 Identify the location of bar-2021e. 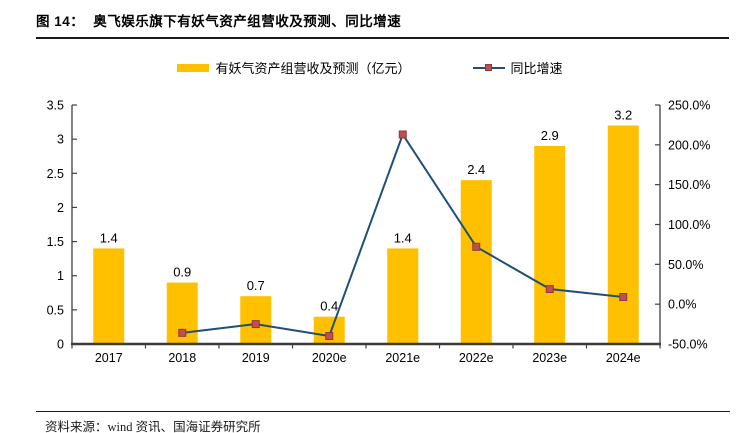
(403, 296).